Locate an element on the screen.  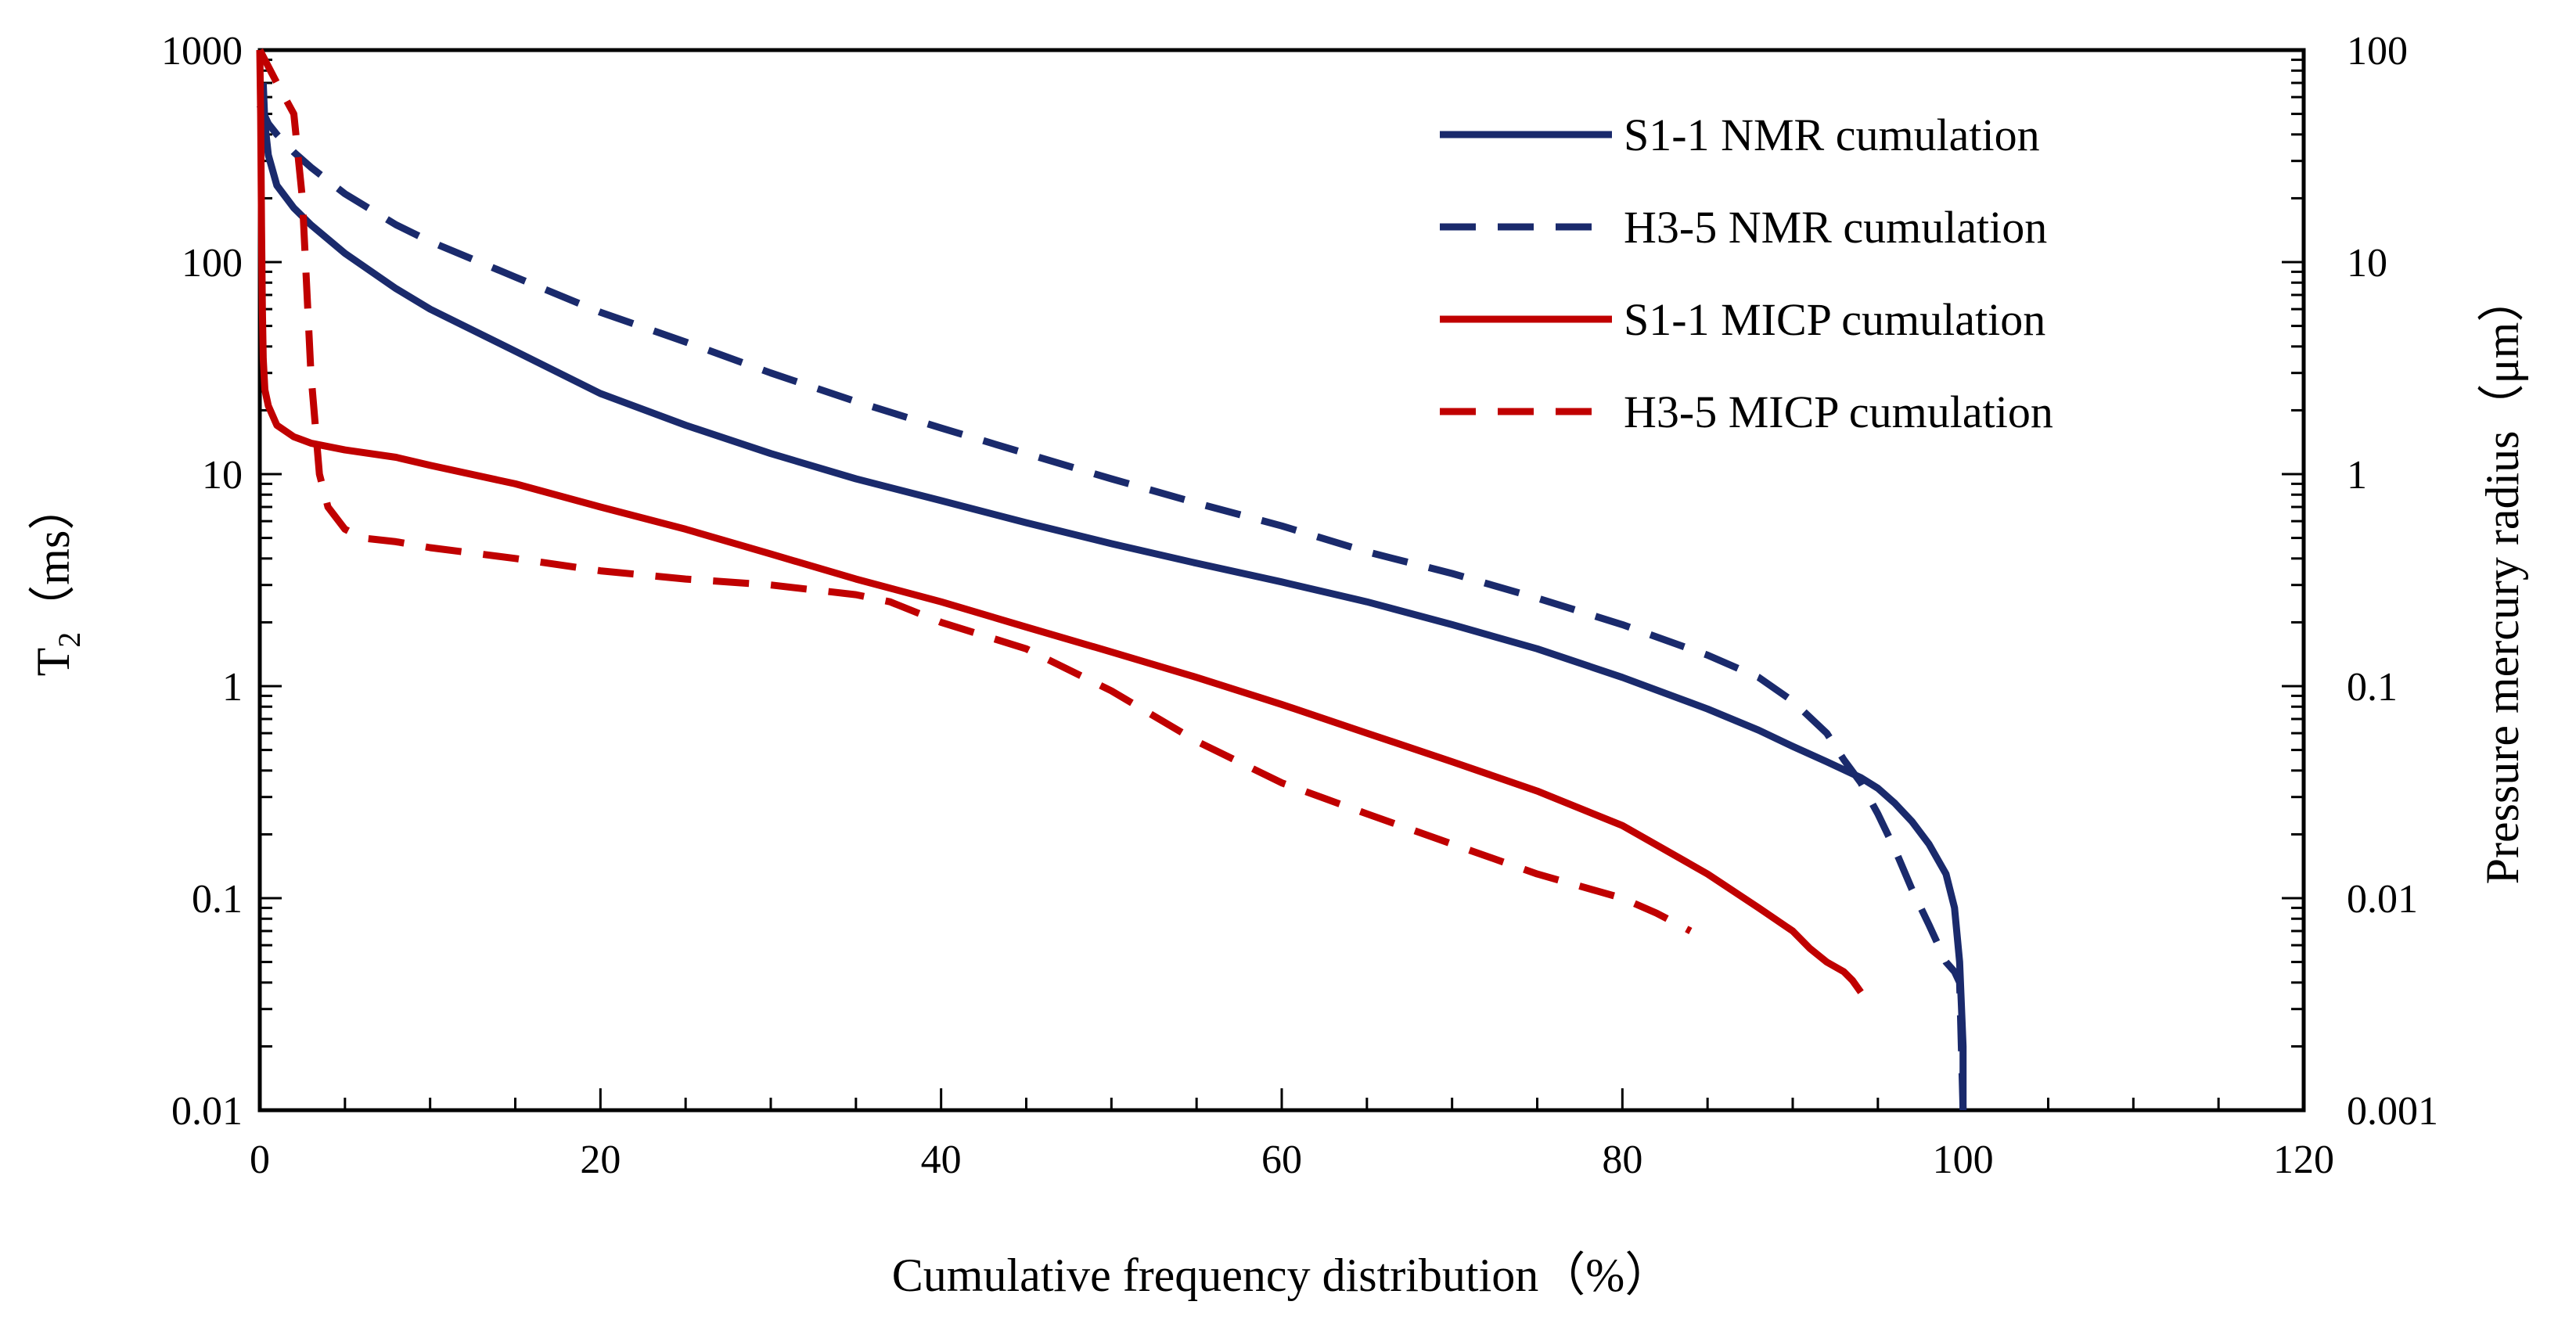
y2-tick-label: 0.001 is located at coordinates (2392, 1111).